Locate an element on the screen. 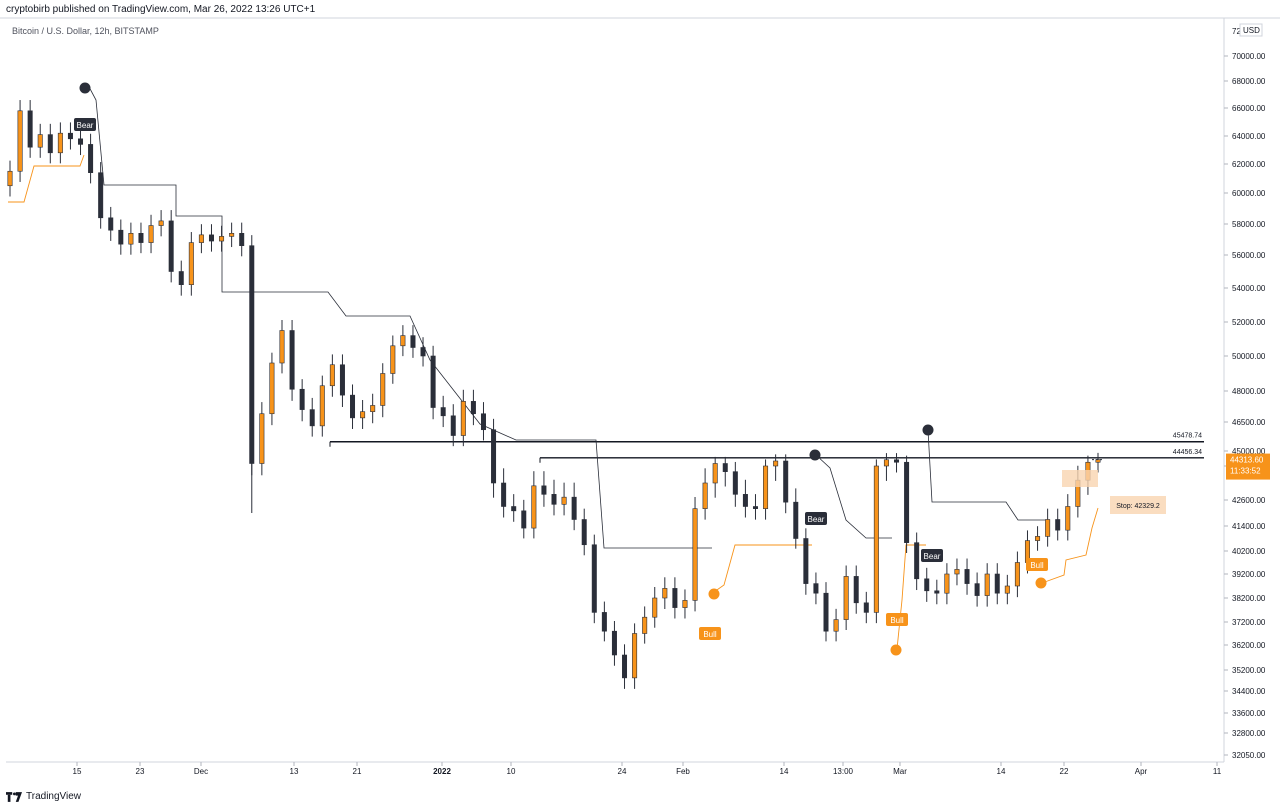 This screenshot has width=1280, height=806. price-tick-label: 48000.00 is located at coordinates (1249, 391).